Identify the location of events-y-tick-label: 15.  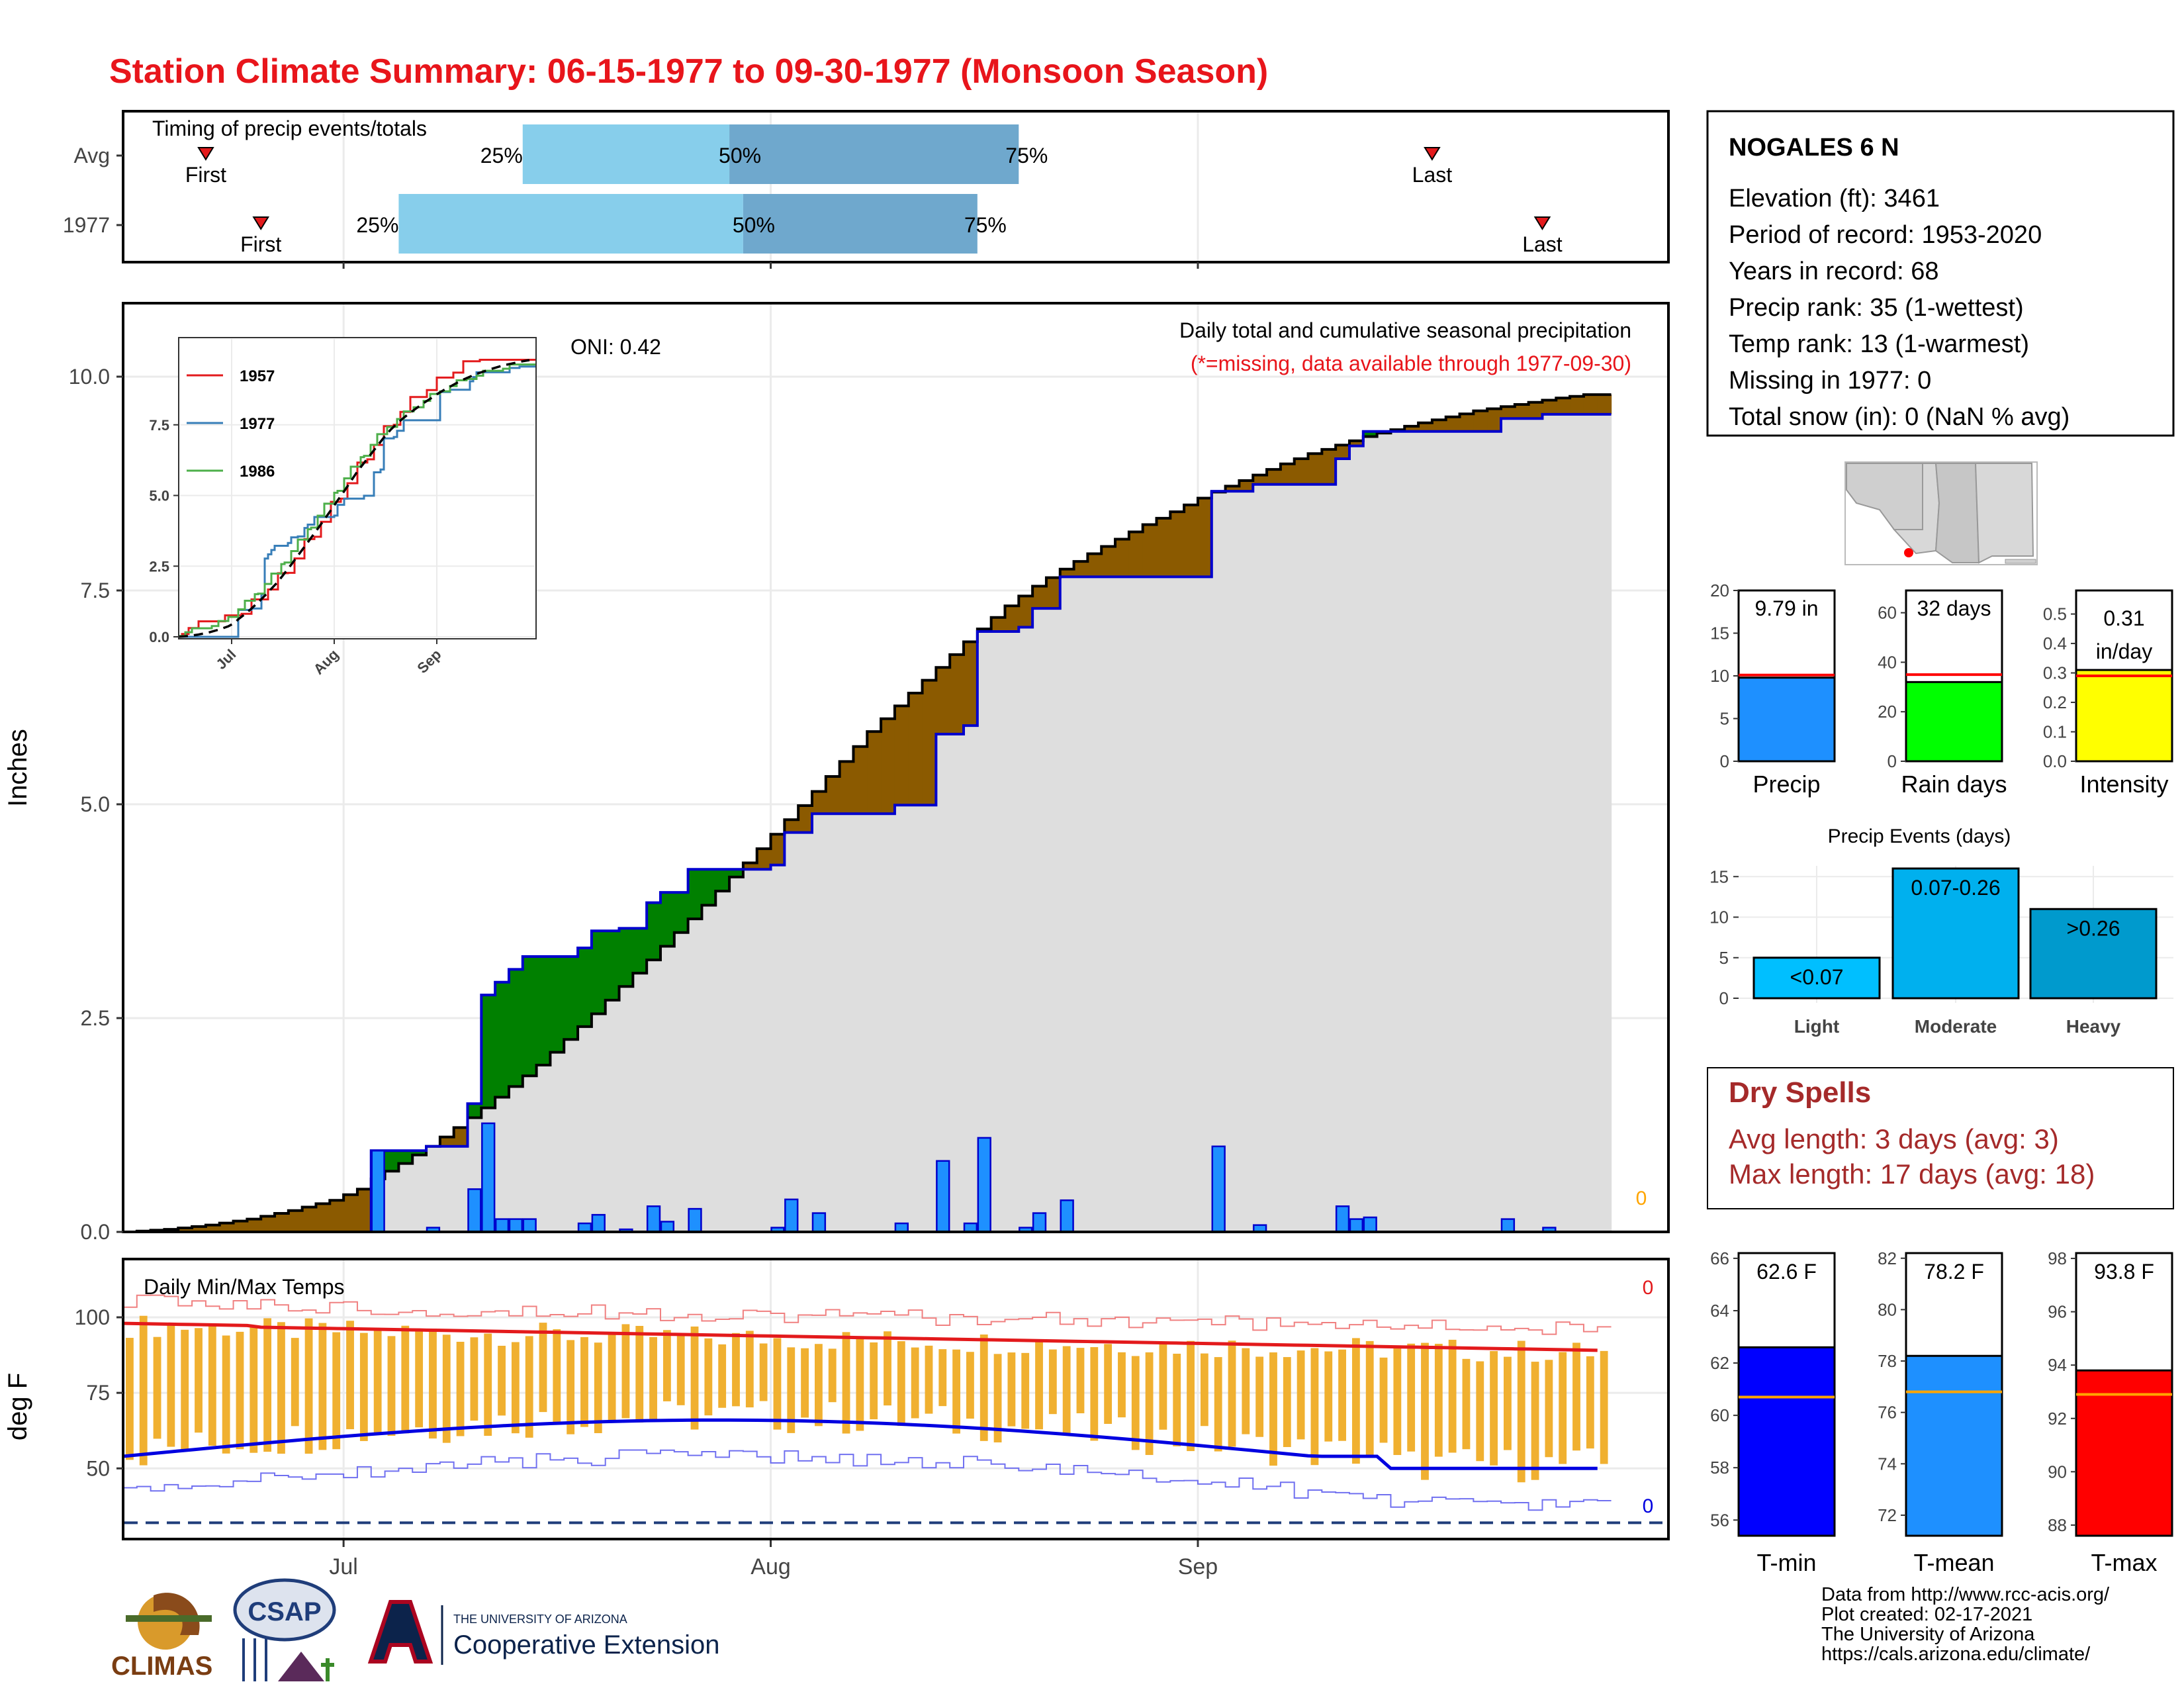
(1719, 876).